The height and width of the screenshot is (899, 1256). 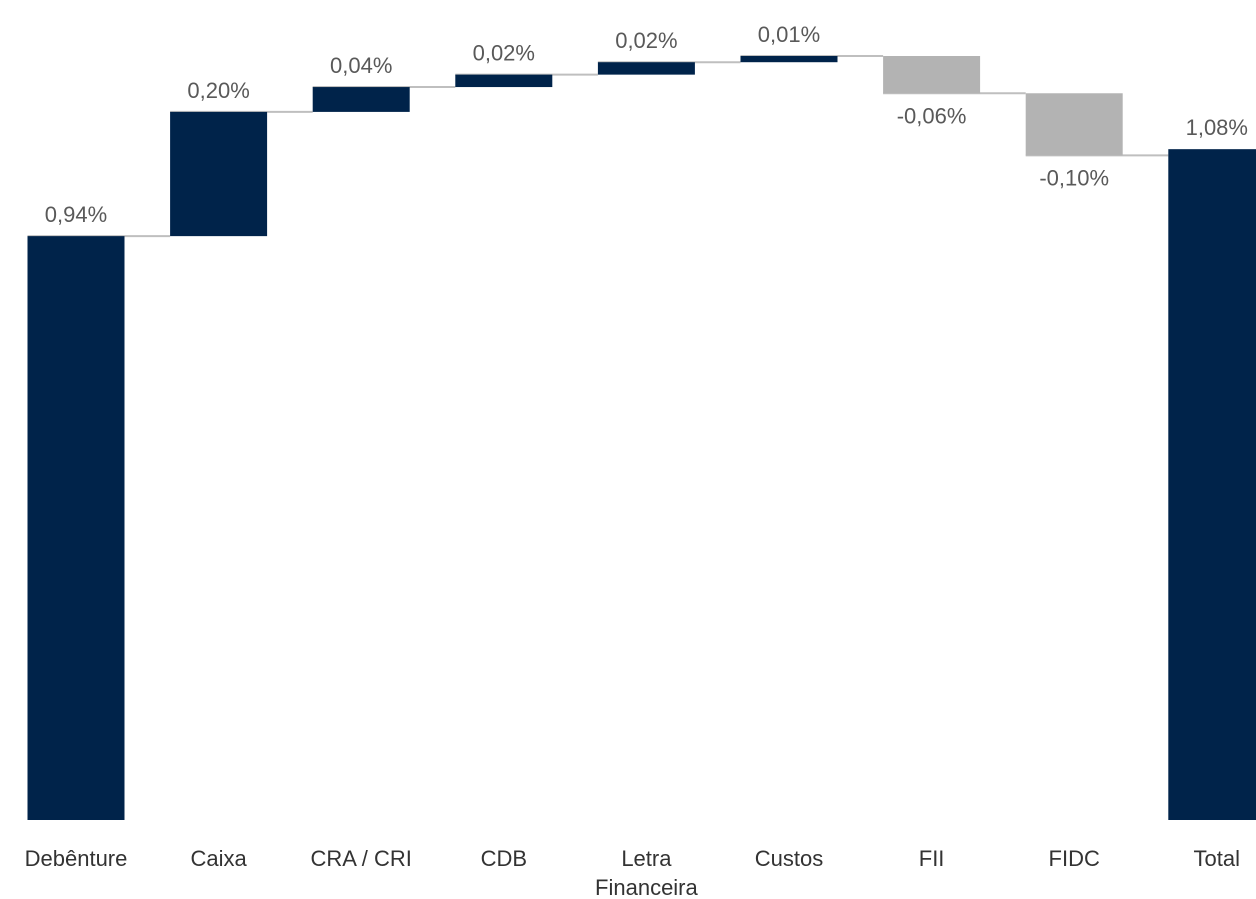 I want to click on category-label: Debênture, so click(x=76, y=858).